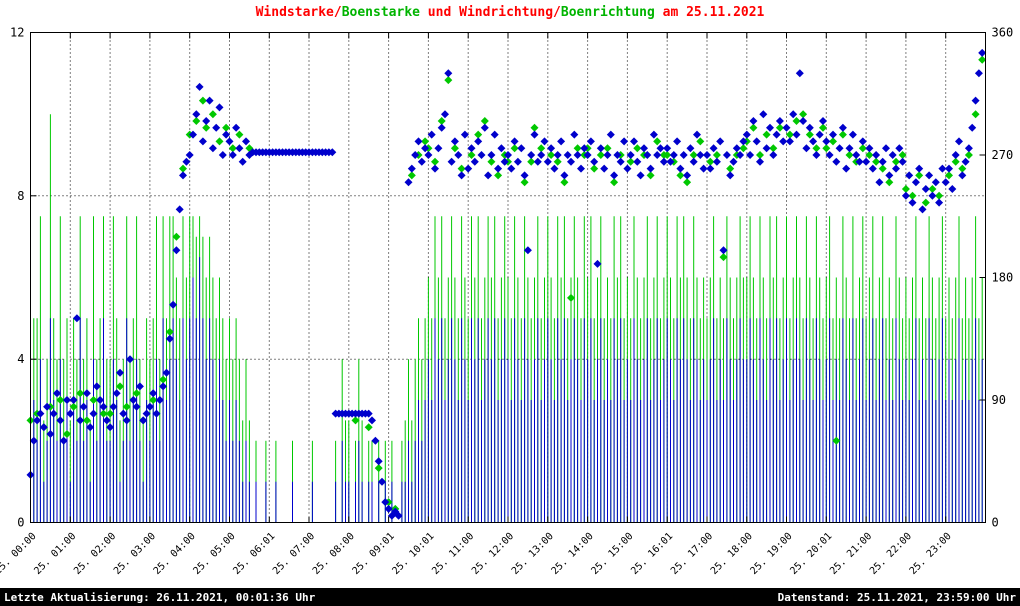  Describe the element at coordinates (298, 12) in the screenshot. I see `title-segment: Windstarke/` at that location.